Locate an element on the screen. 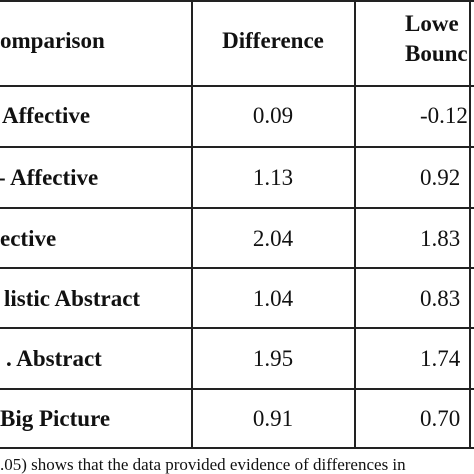  cell-value: 1.83 is located at coordinates (440, 238).